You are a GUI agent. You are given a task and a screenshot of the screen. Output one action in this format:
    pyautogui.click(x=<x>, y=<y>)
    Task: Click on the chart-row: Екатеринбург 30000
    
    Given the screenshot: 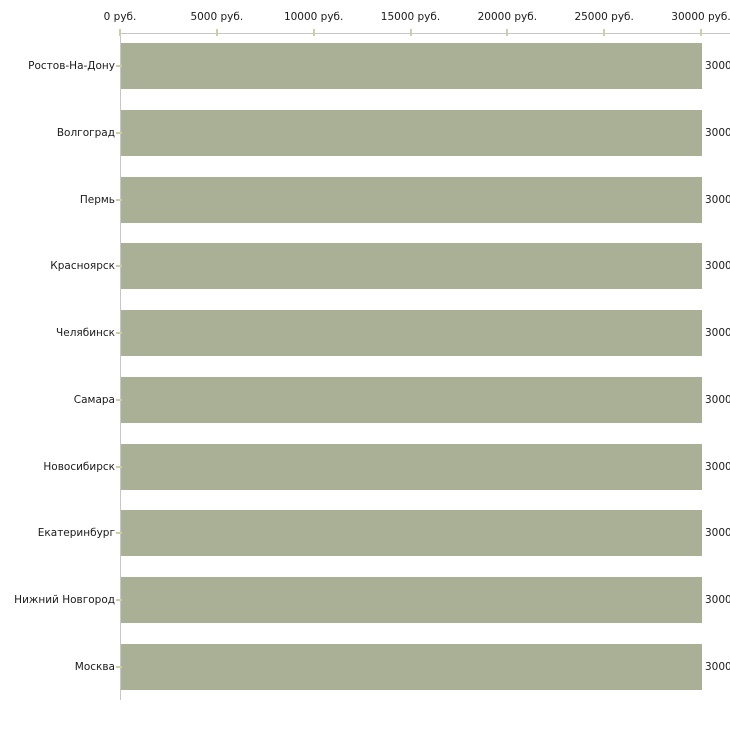 What is the action you would take?
    pyautogui.click(x=365, y=533)
    